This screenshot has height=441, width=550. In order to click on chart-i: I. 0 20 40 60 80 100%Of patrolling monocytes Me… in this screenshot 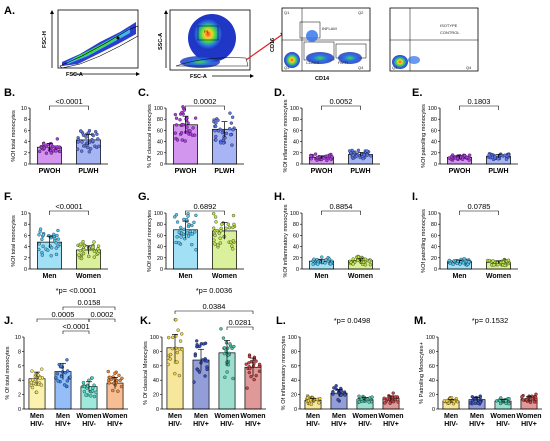, I will do `click(465, 235)`.